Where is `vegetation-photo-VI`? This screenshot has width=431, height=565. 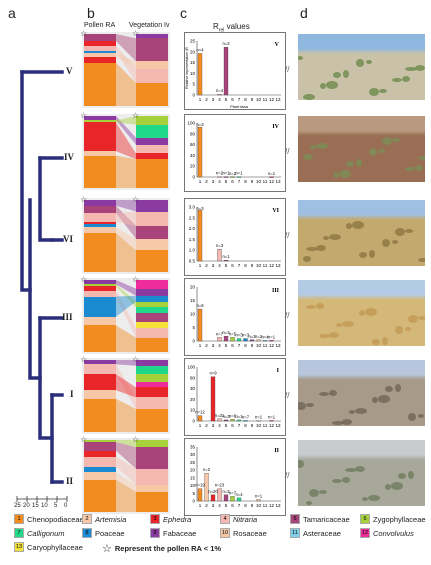
vegetation-photo-VI is located at coordinates (361, 233).